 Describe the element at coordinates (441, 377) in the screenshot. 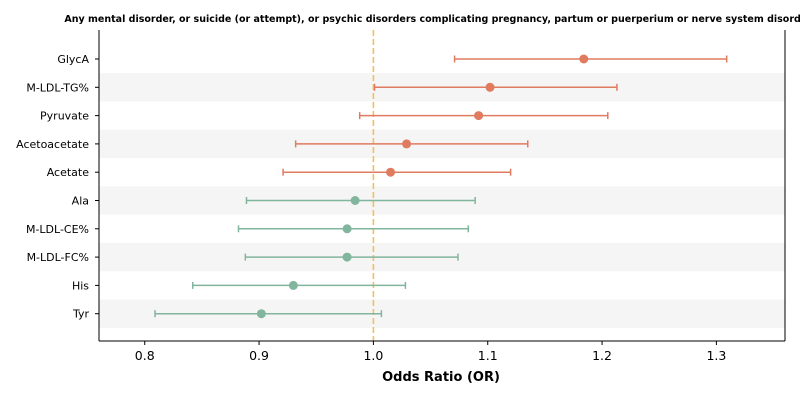

I see `x-axis-label: Odds Ratio (OR)` at that location.